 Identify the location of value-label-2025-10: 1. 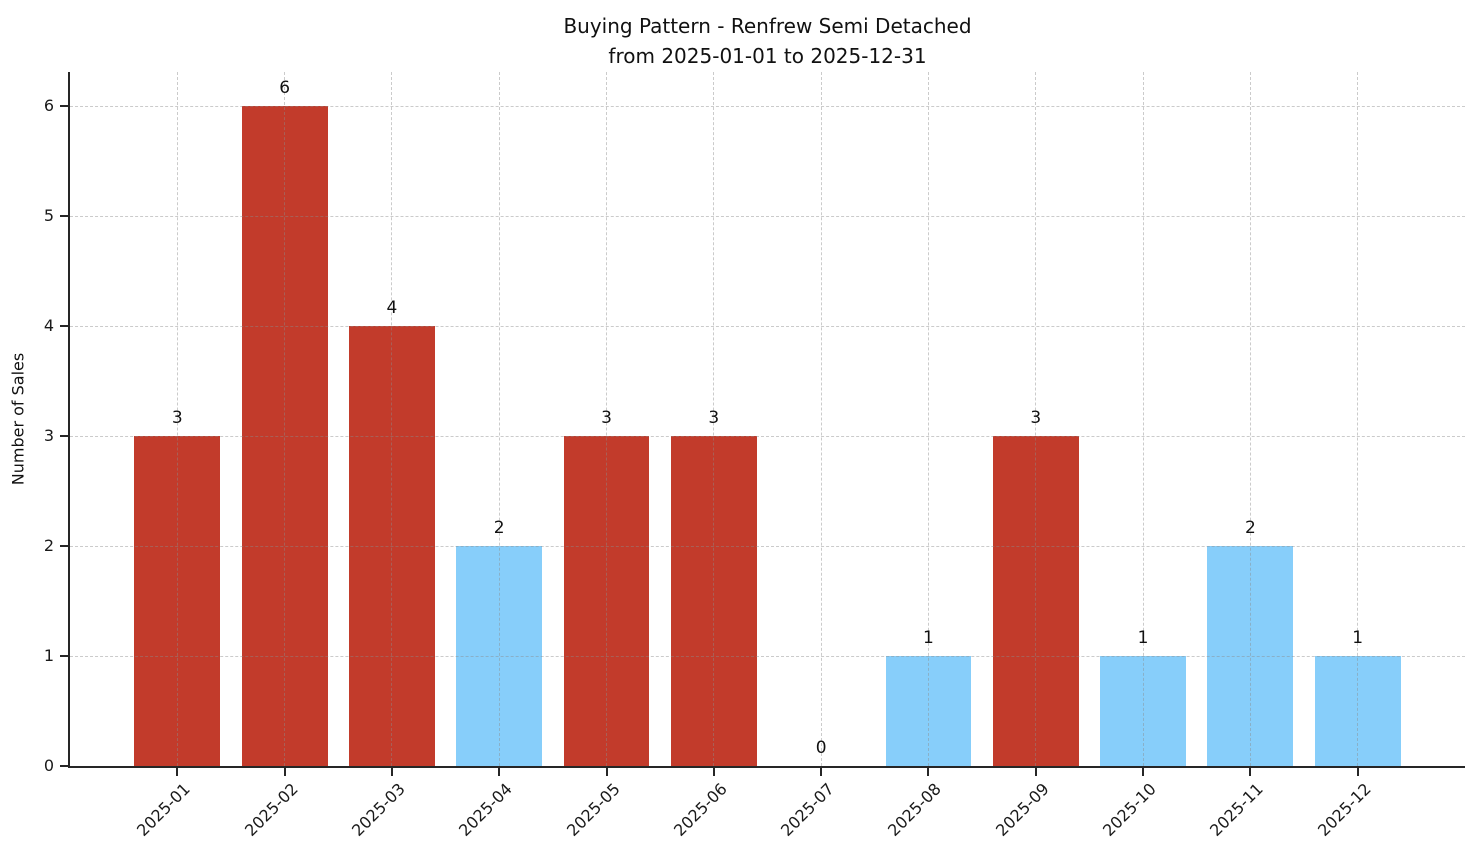
(1143, 638).